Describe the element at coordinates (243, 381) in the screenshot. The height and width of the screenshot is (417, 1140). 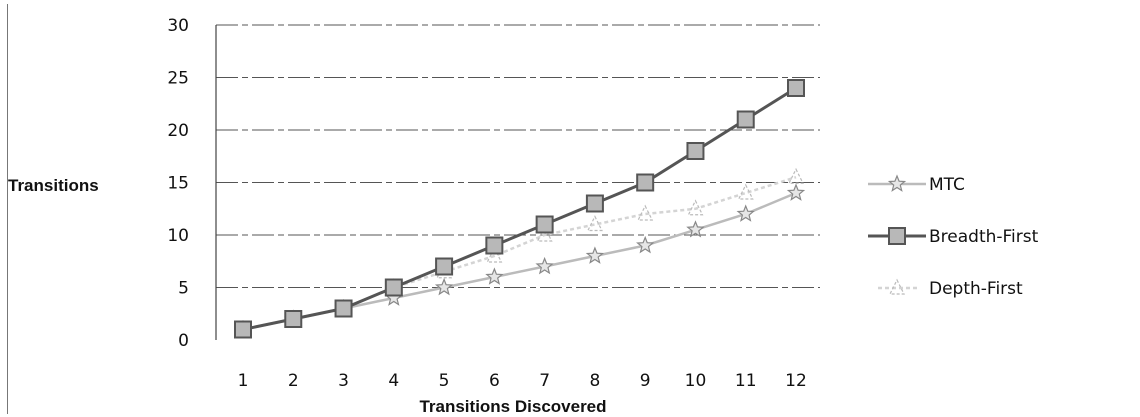
I see `x-tick-label: 1` at that location.